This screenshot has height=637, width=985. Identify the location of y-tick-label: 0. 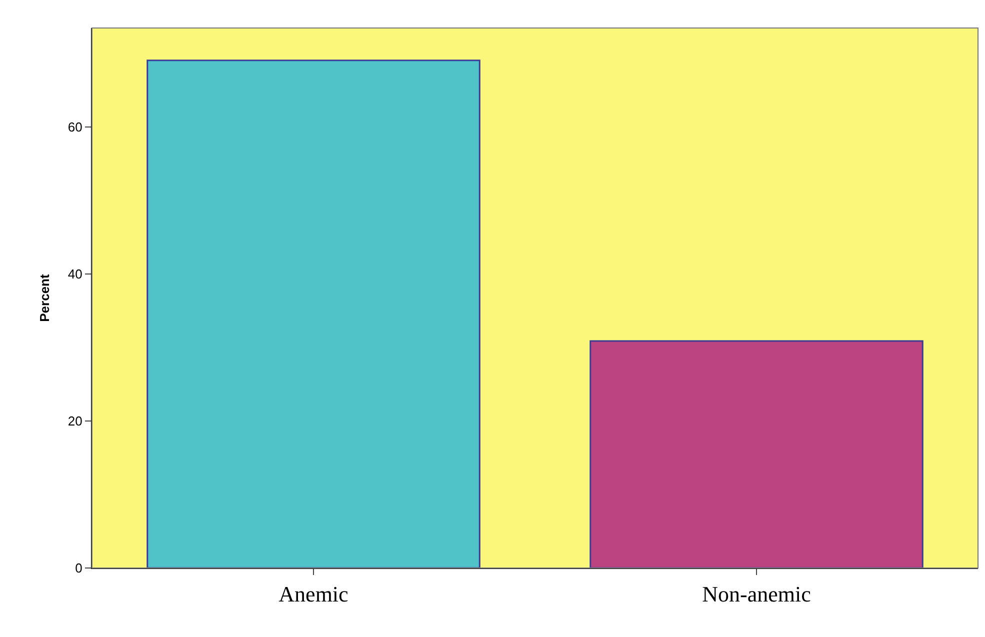
(78, 568).